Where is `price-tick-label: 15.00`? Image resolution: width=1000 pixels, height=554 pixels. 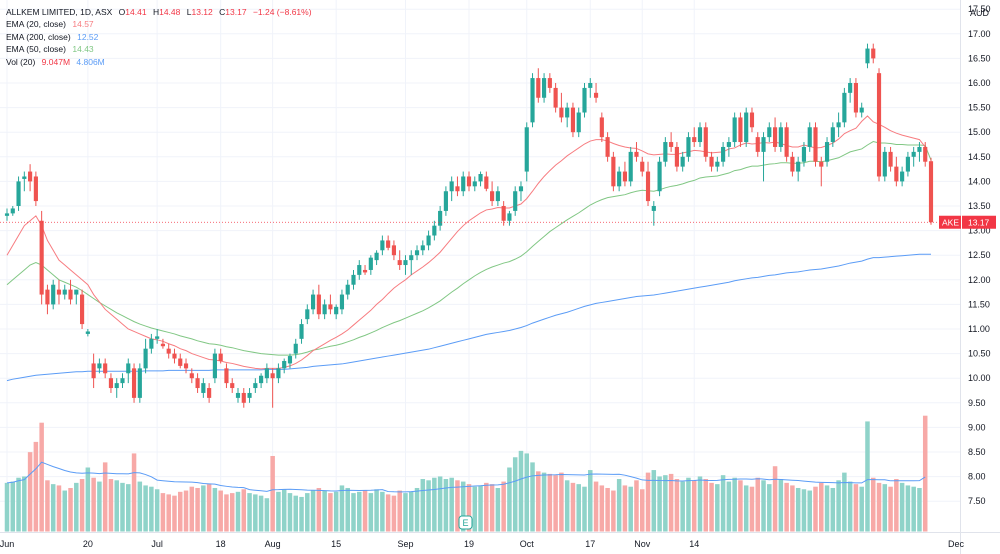 price-tick-label: 15.00 is located at coordinates (979, 132).